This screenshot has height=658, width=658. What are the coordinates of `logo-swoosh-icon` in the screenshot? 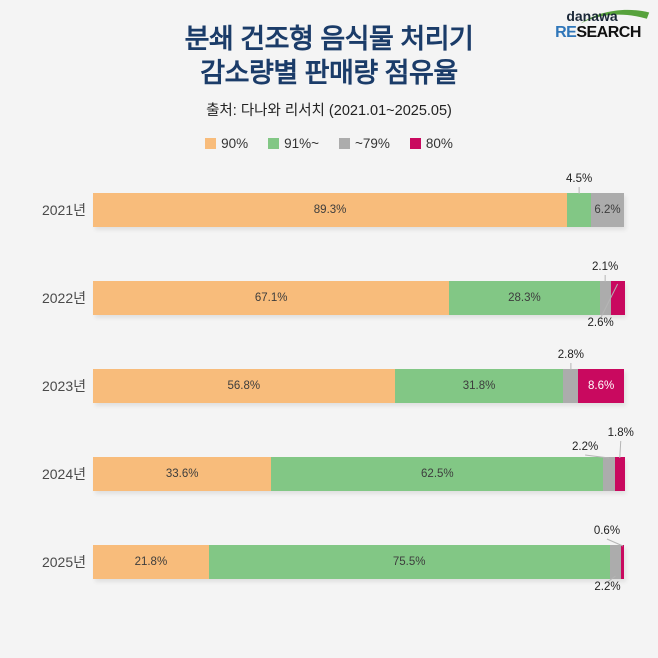 It's located at (615, 16).